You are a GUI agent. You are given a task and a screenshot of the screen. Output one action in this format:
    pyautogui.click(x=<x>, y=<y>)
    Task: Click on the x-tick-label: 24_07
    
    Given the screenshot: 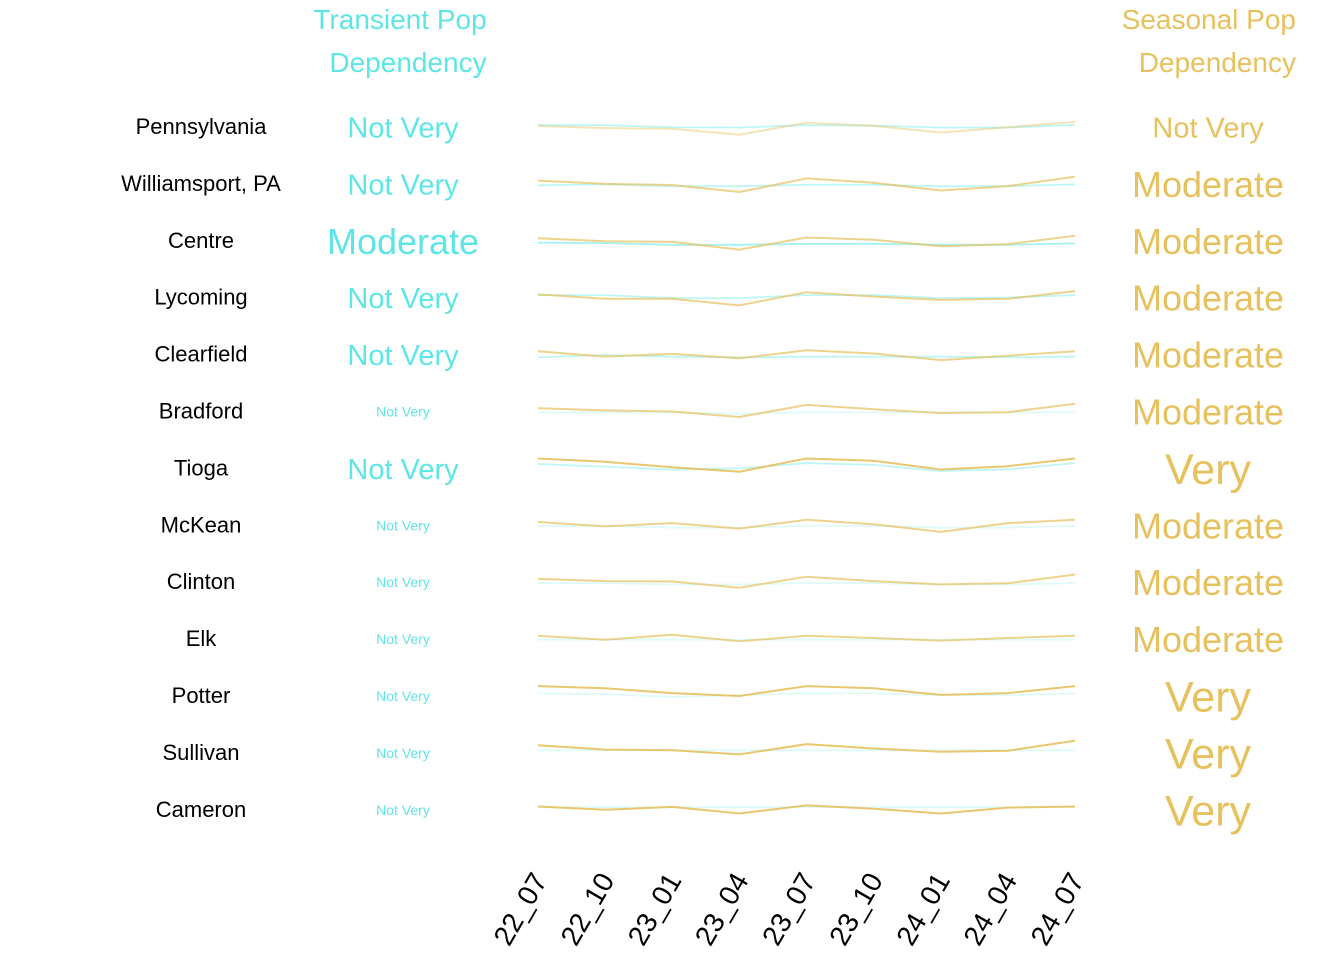 What is the action you would take?
    pyautogui.click(x=1057, y=909)
    